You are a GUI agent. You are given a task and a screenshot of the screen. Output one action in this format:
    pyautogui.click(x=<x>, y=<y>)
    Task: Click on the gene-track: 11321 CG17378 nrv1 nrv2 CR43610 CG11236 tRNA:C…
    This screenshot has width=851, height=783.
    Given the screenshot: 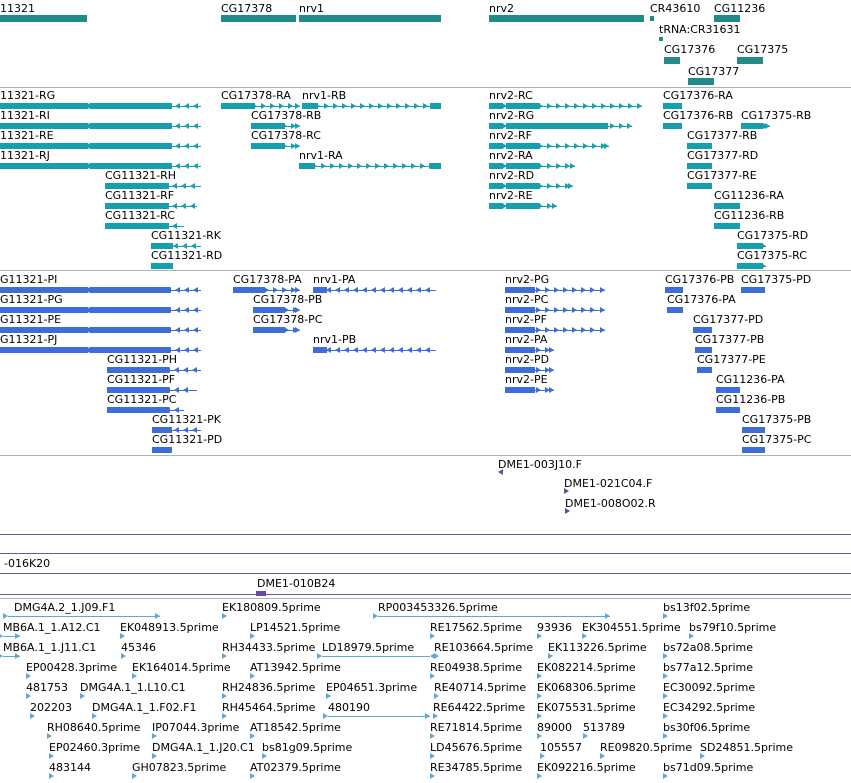 What is the action you would take?
    pyautogui.click(x=425, y=44)
    